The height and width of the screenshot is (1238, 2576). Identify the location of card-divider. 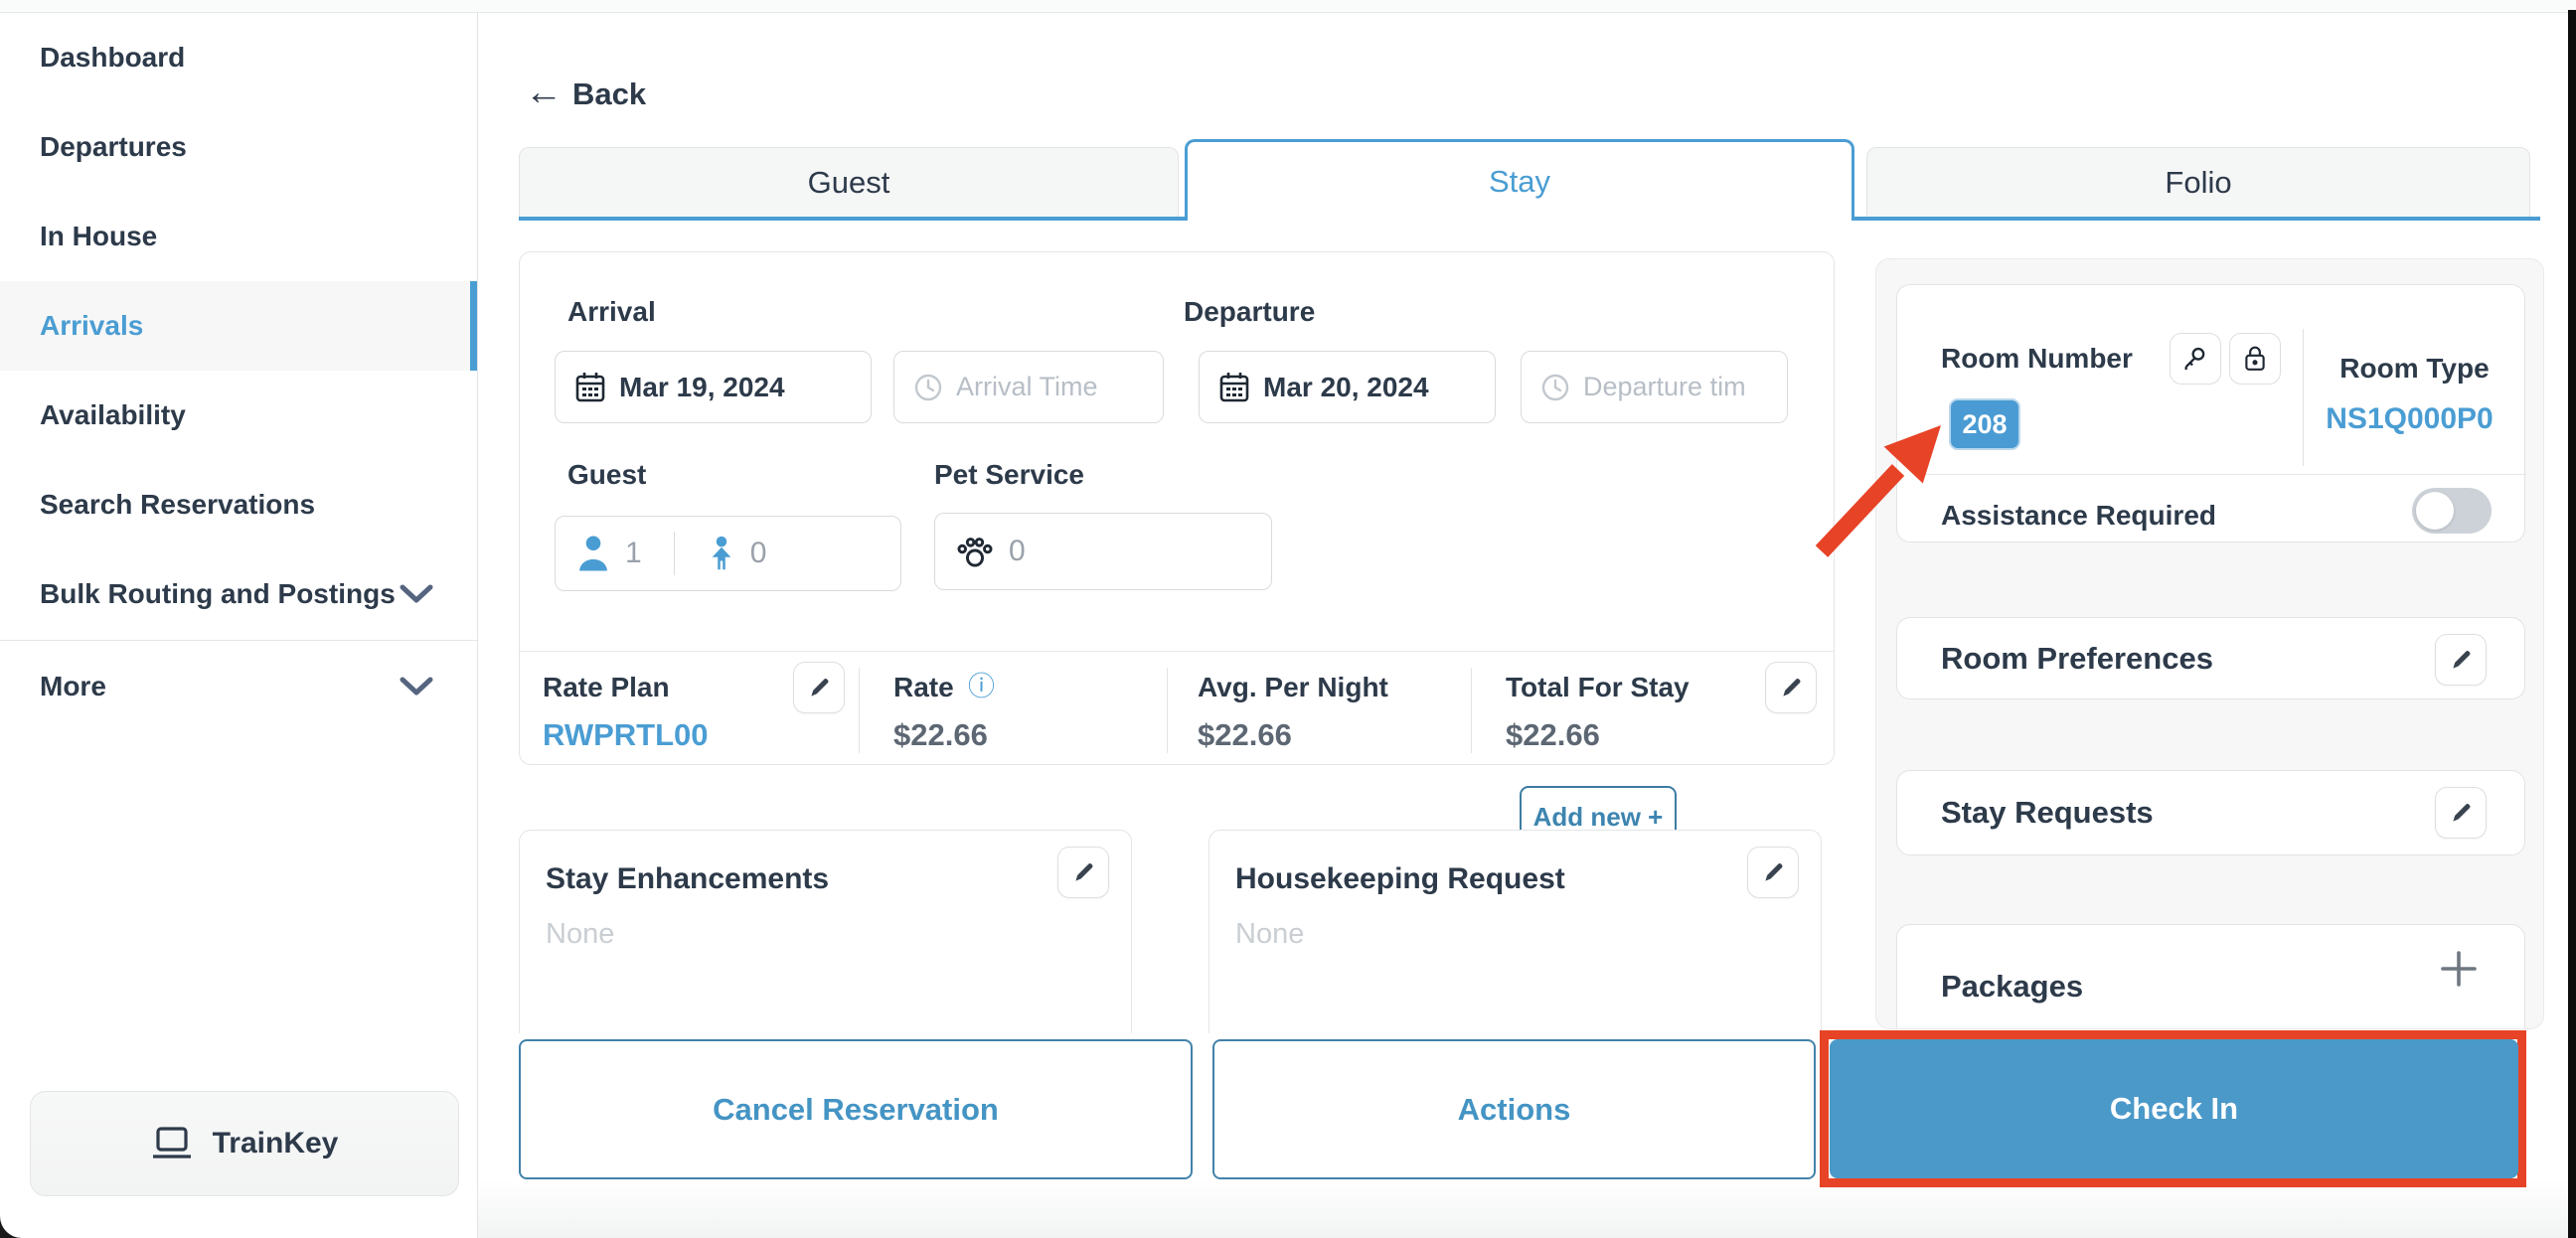
(2224, 474).